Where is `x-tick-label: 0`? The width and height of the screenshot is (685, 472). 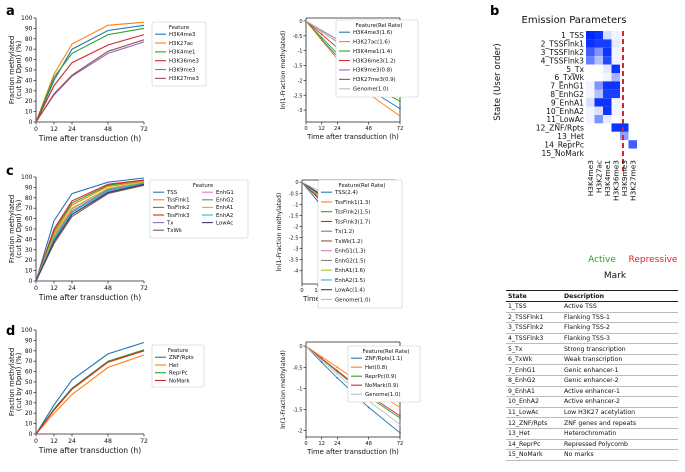
x-tick-label: 0 is located at coordinates (36, 288).